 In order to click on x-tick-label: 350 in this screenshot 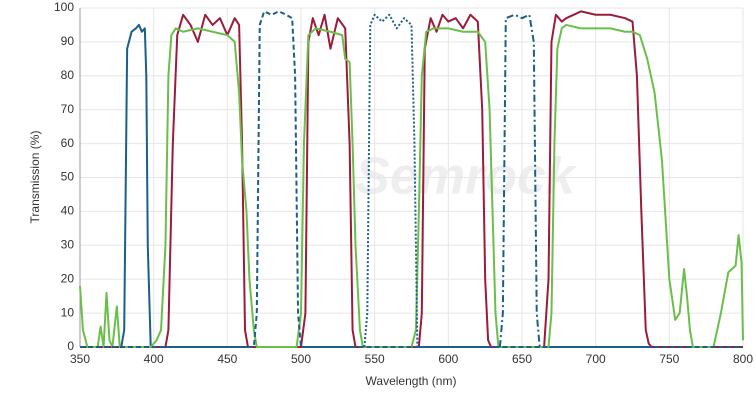, I will do `click(80, 359)`.